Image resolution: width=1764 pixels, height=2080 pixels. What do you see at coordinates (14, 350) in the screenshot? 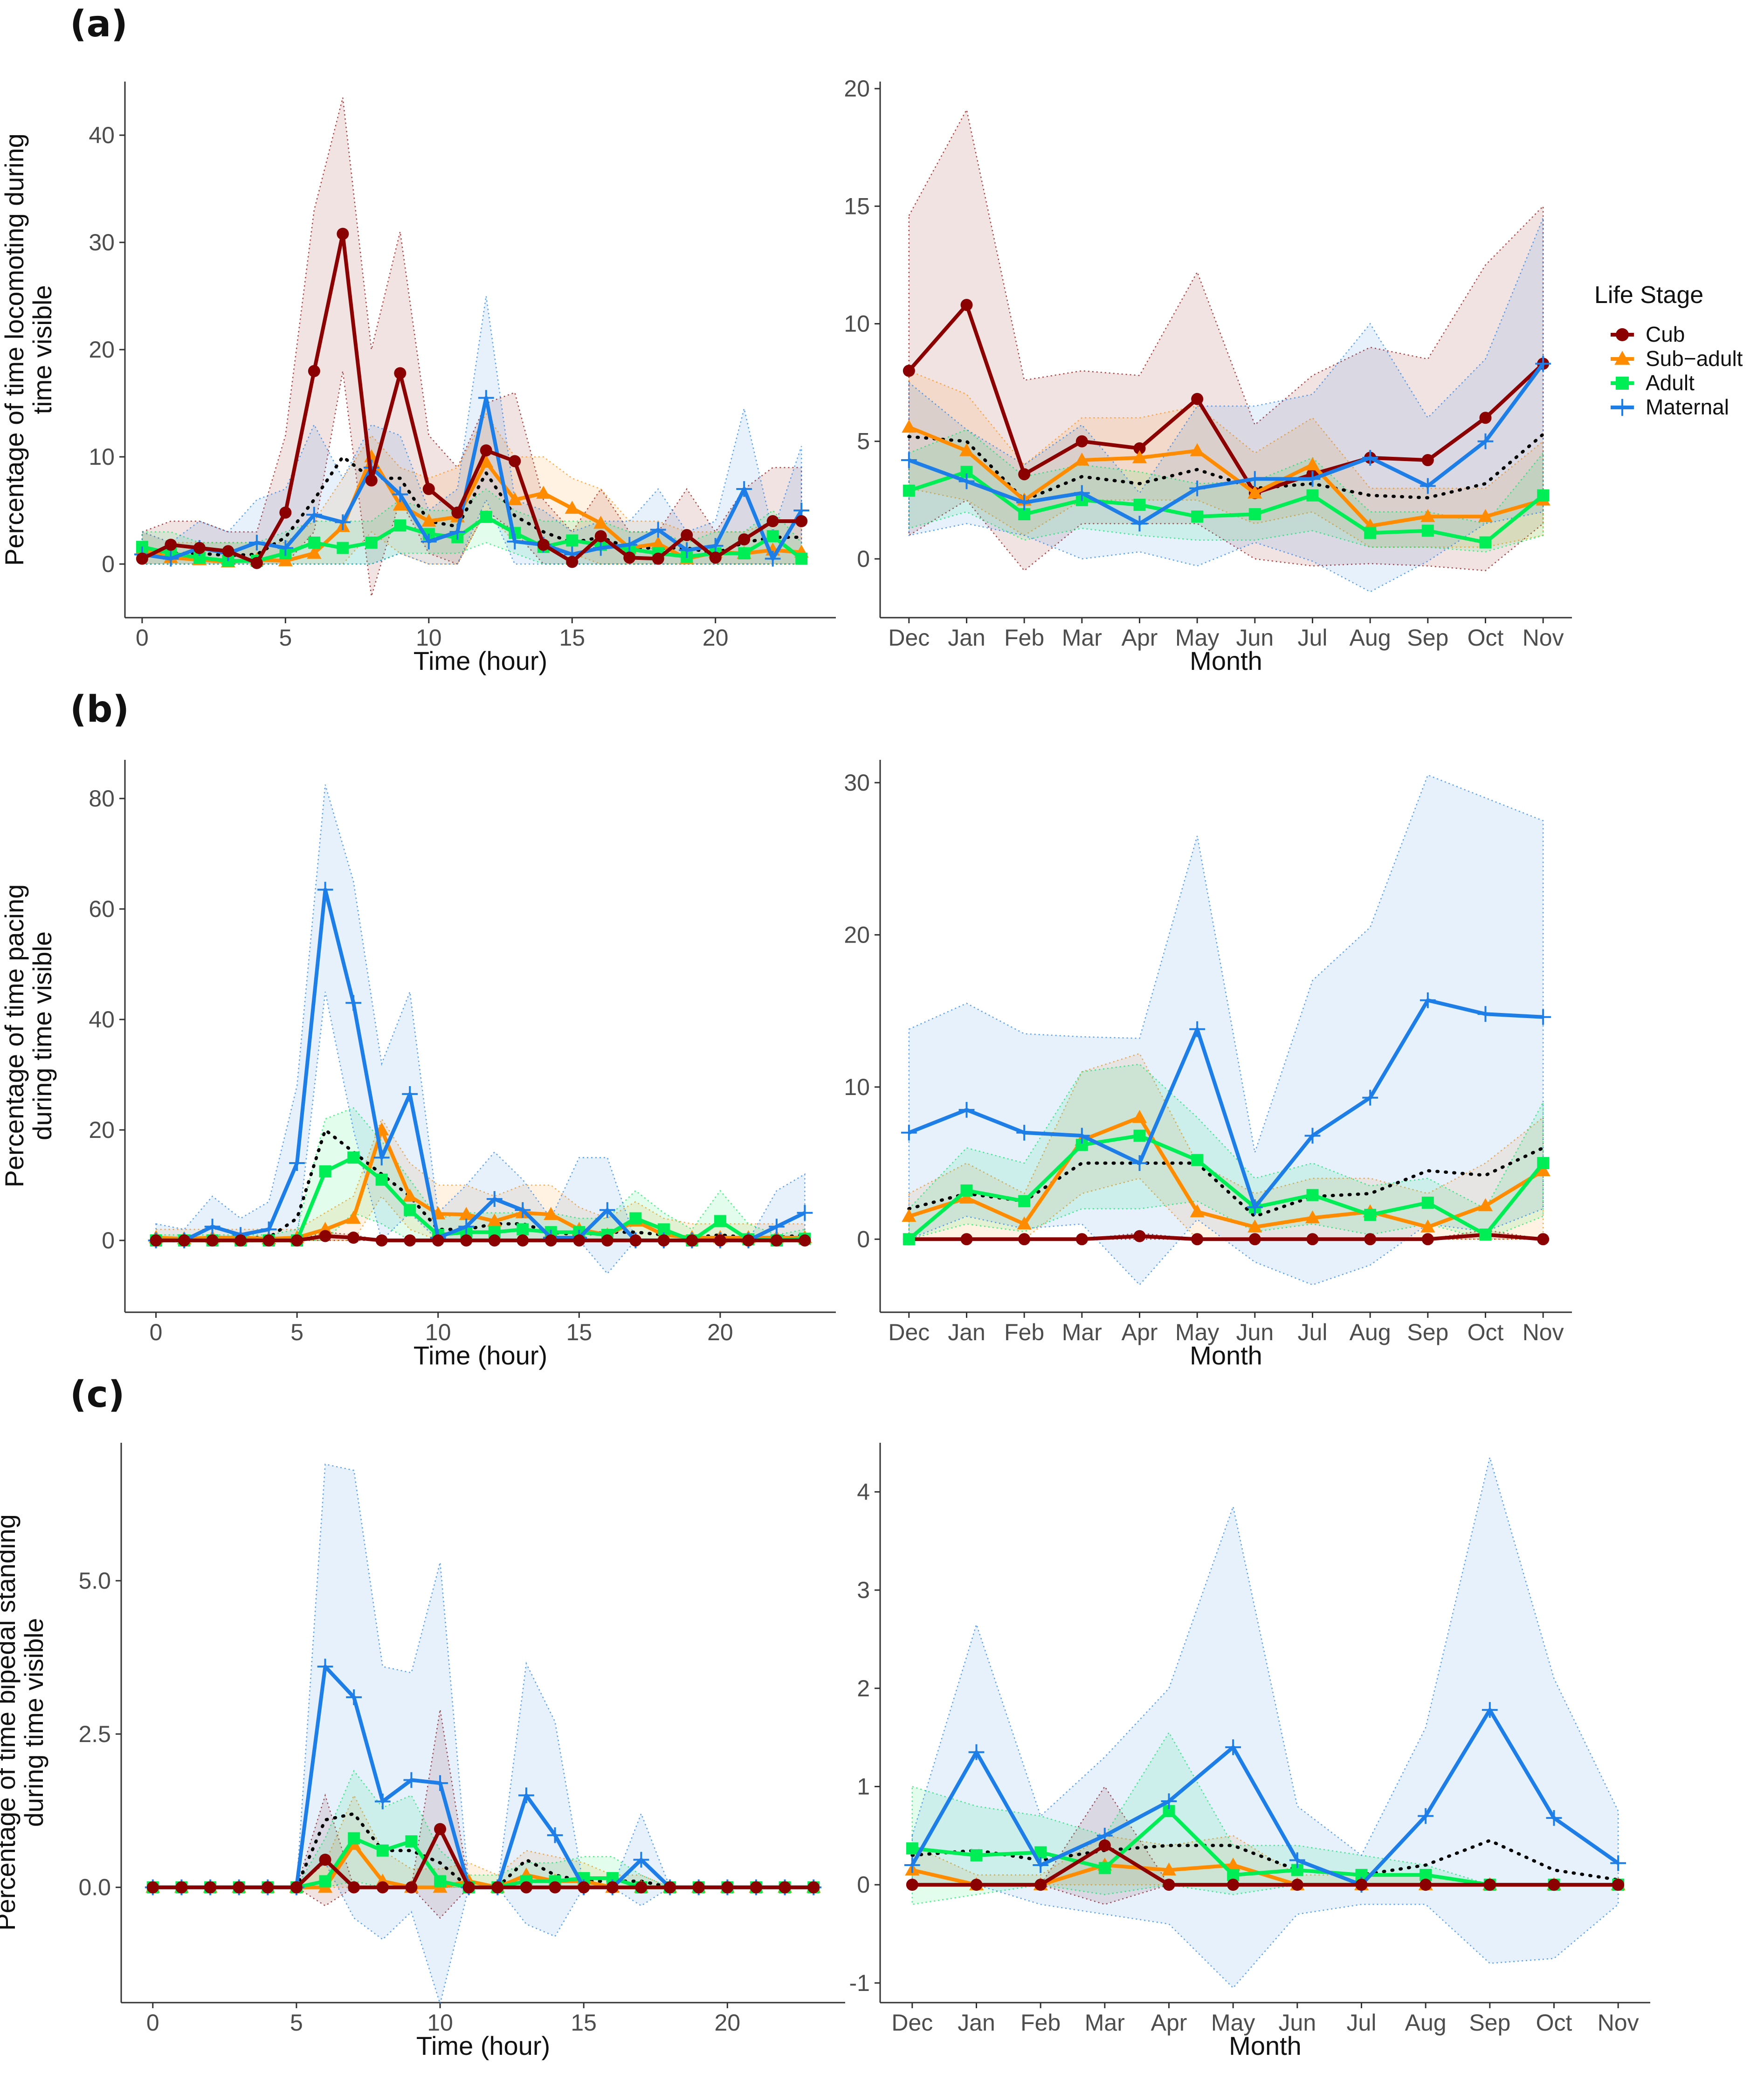
I see `y-axis-title-line: Percentage of time locomoting during` at bounding box center [14, 350].